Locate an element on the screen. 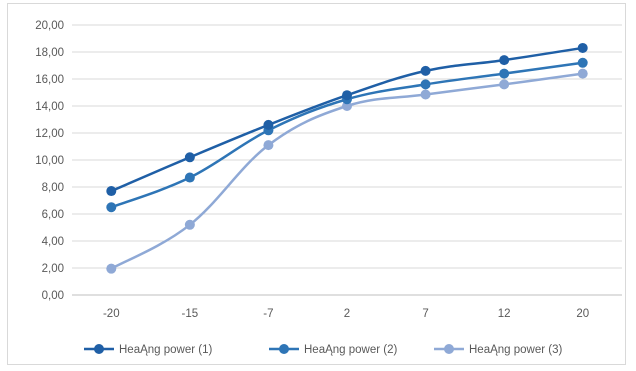 The width and height of the screenshot is (636, 371). legend-label: HeaĄng power (1) is located at coordinates (165, 350).